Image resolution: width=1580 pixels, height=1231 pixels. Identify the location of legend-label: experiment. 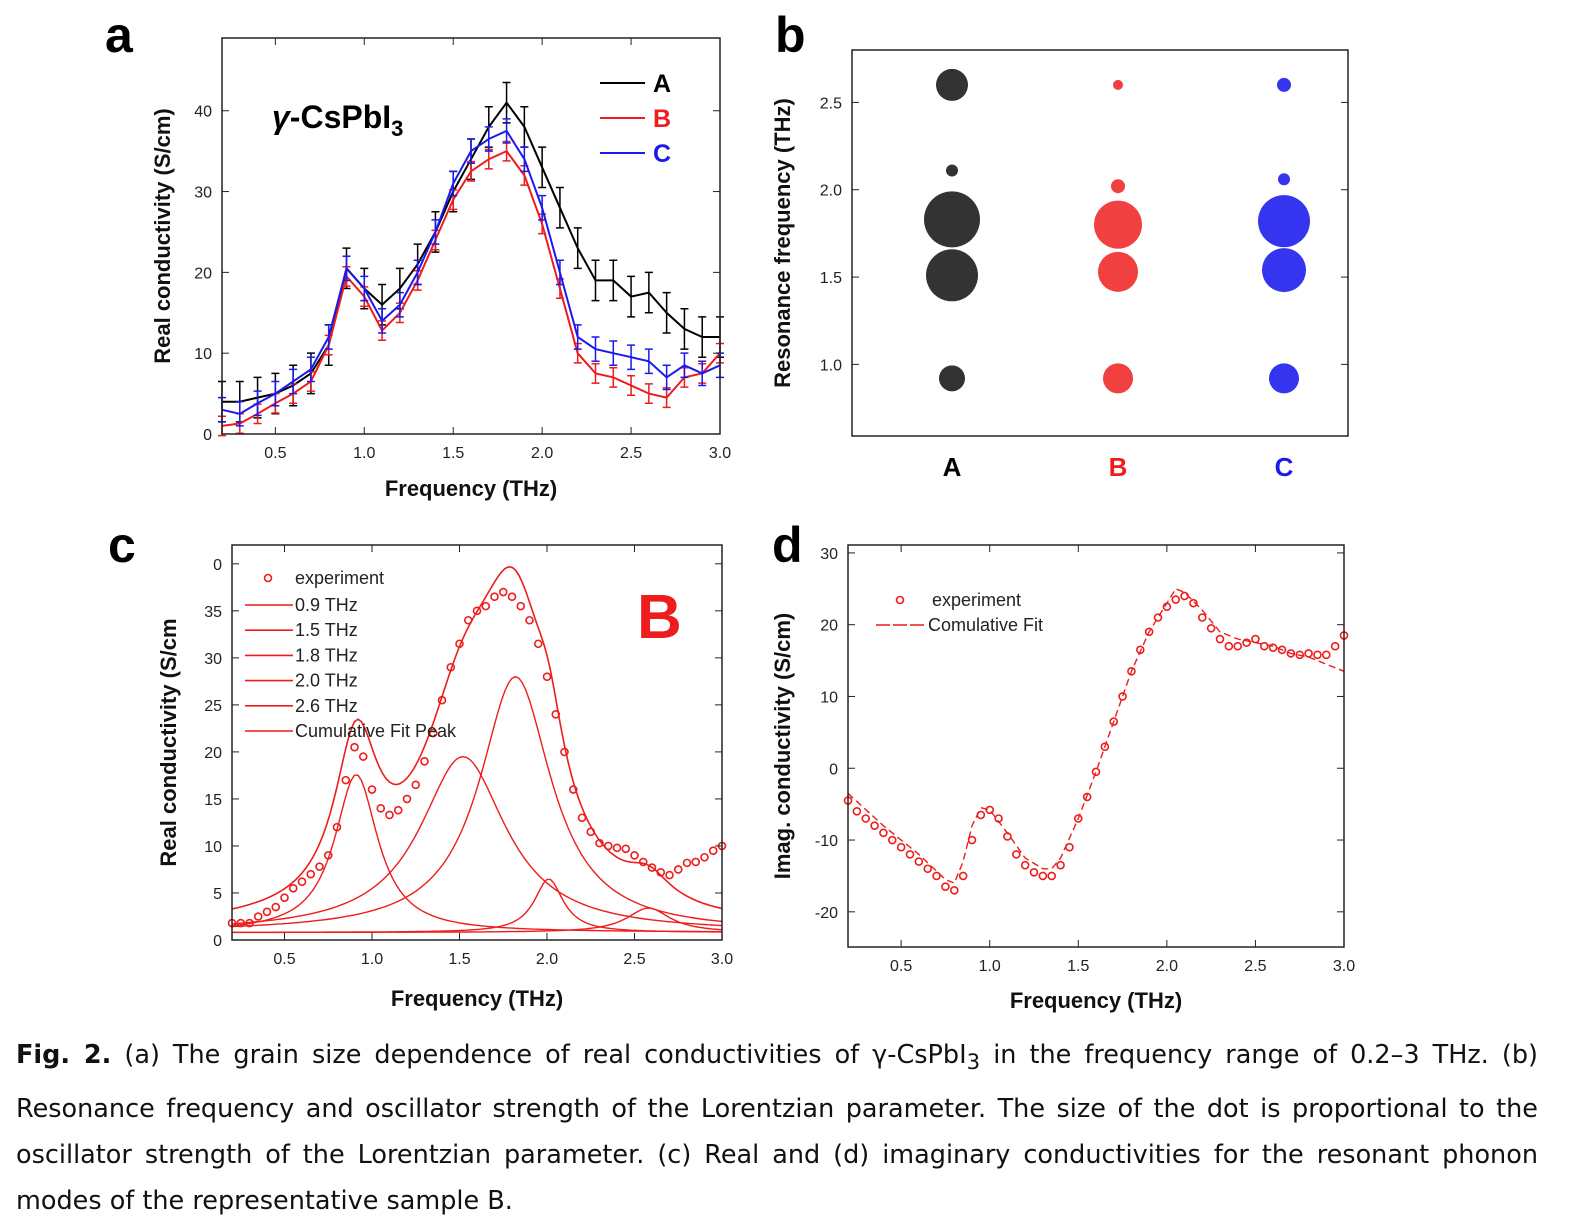
(976, 600).